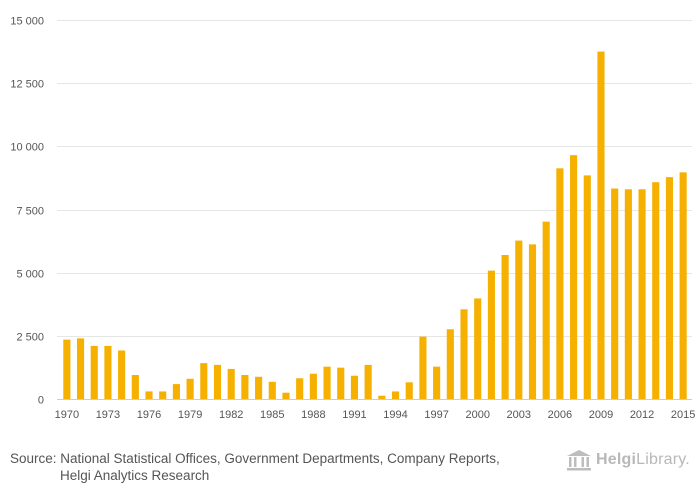 Image resolution: width=700 pixels, height=500 pixels. What do you see at coordinates (579, 460) in the screenshot?
I see `library-building-icon` at bounding box center [579, 460].